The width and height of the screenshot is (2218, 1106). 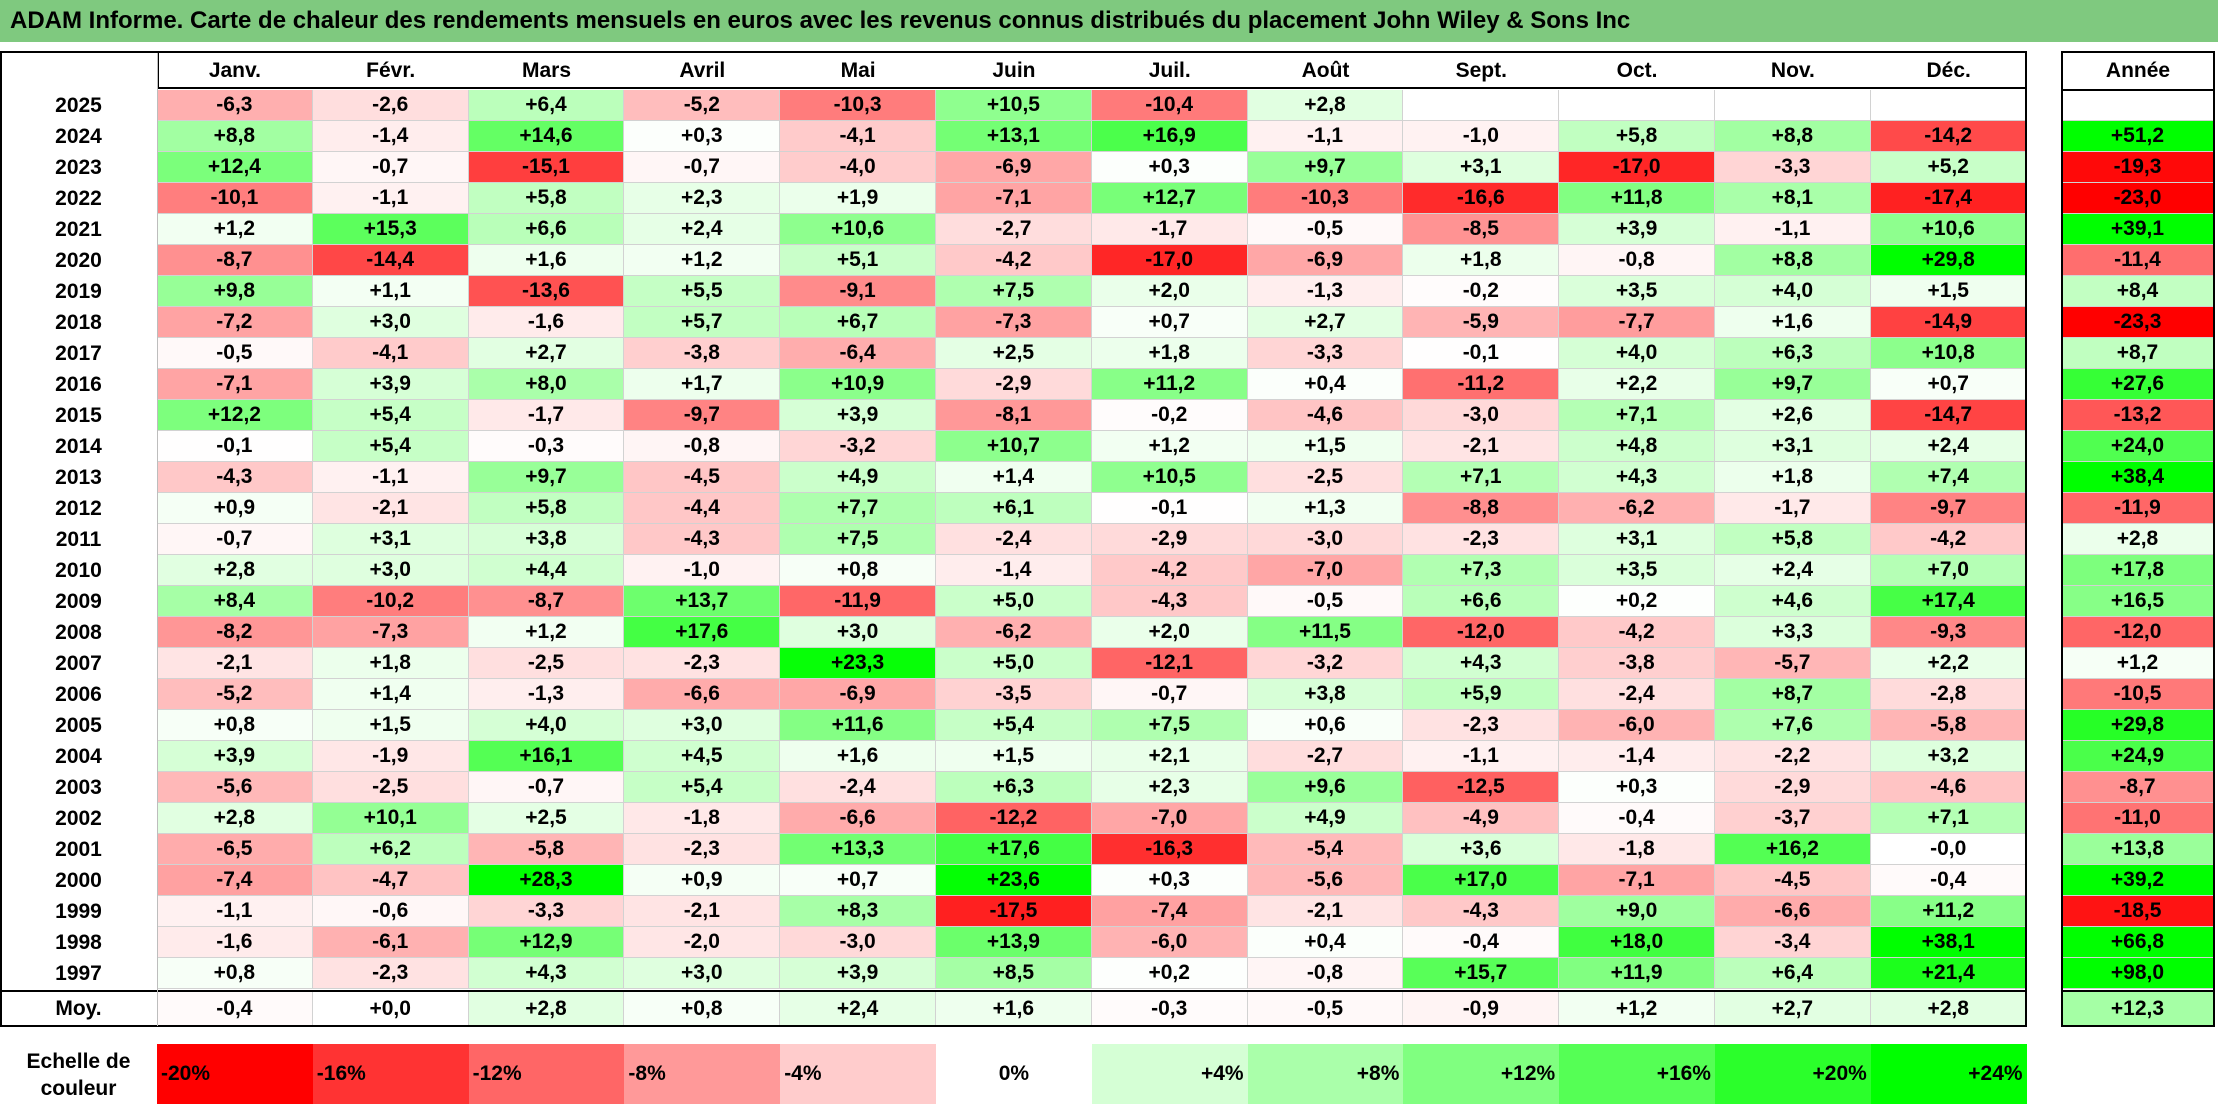 I want to click on annual-cell: -11,4, so click(x=2138, y=260).